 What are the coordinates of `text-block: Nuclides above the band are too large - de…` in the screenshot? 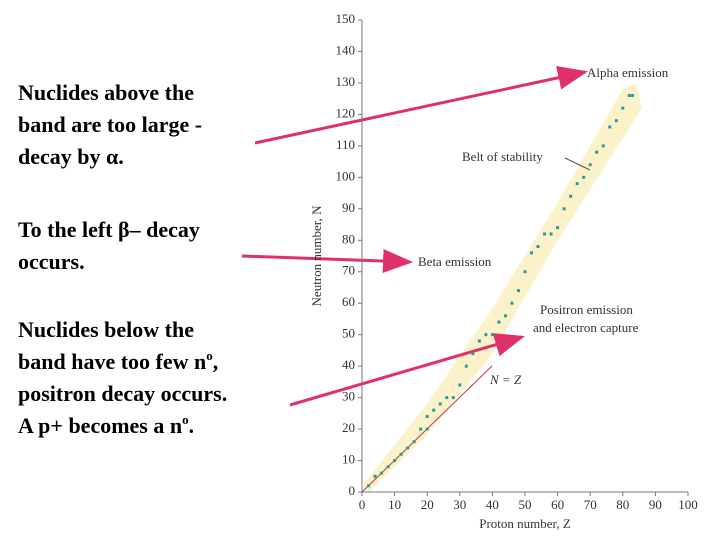 It's located at (110, 125).